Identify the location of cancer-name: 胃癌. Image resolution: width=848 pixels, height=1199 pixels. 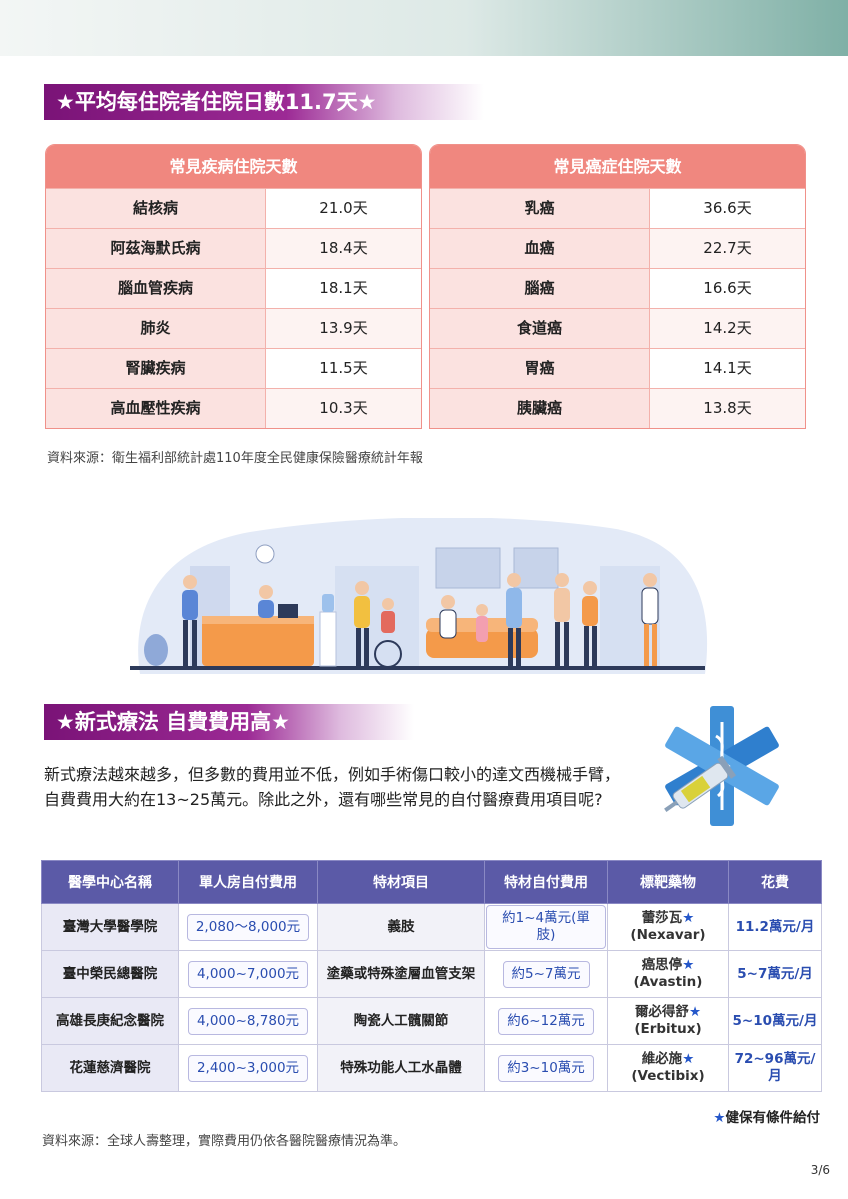
(540, 368).